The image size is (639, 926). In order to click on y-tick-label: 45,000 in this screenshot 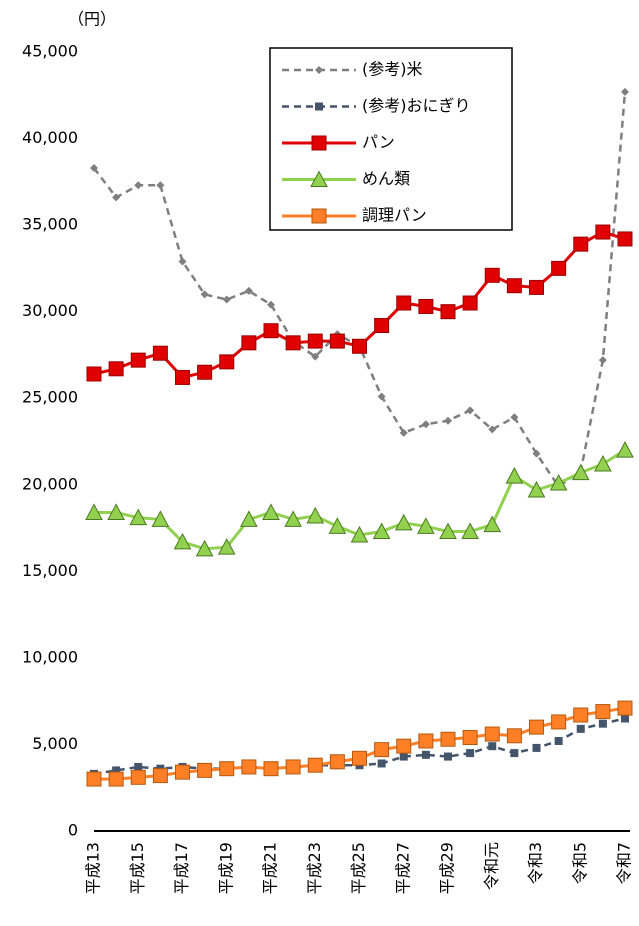, I will do `click(50, 51)`.